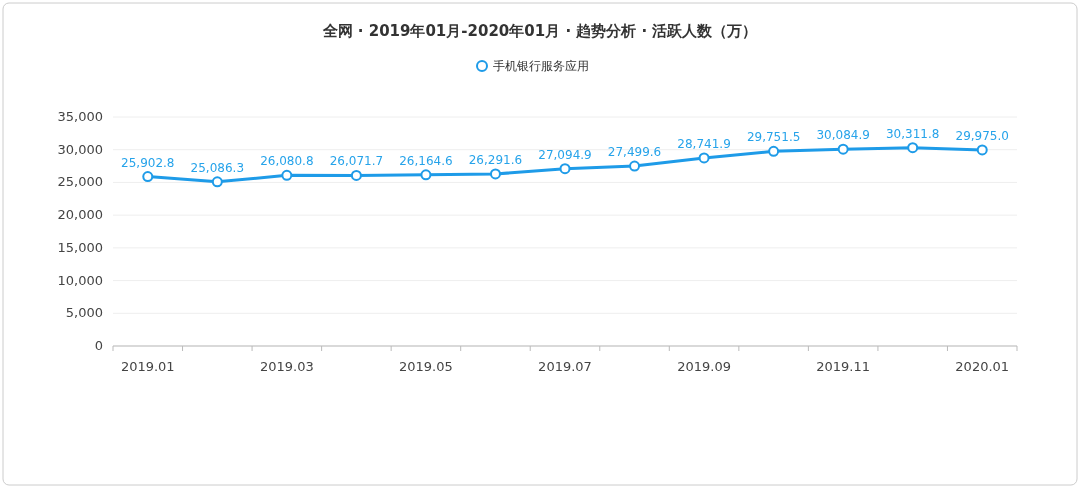 The width and height of the screenshot is (1080, 488). What do you see at coordinates (704, 366) in the screenshot?
I see `x-tick-label: 2019.09` at bounding box center [704, 366].